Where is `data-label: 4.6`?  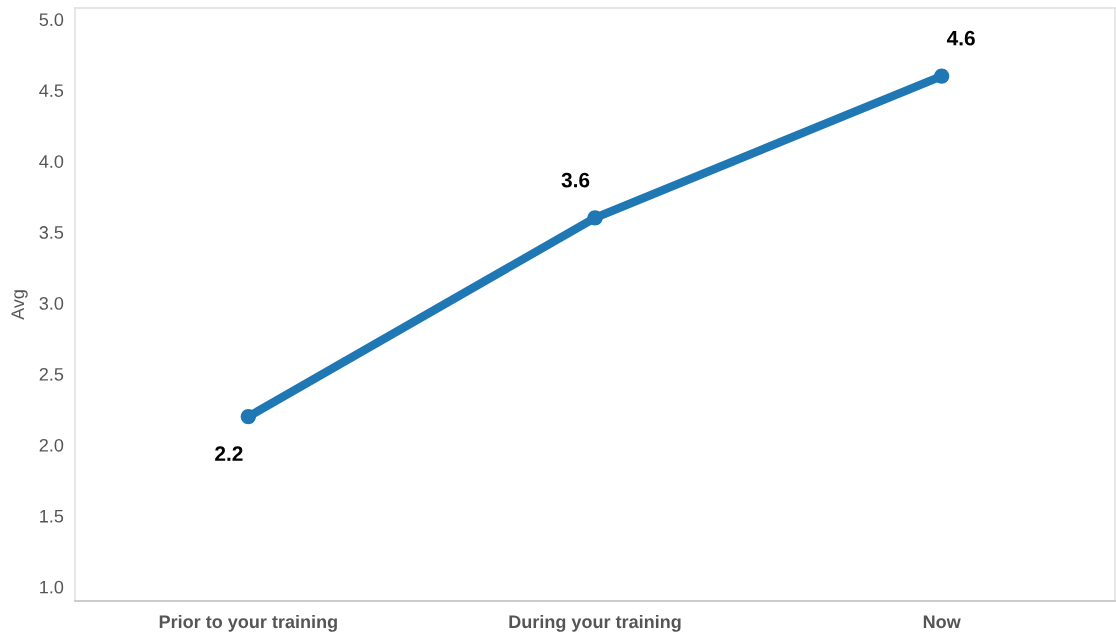 data-label: 4.6 is located at coordinates (960, 38).